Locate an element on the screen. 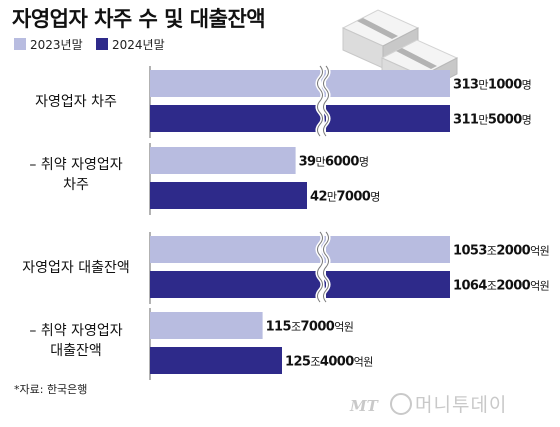 The image size is (560, 427). value-label: 39만6000명 is located at coordinates (334, 162).